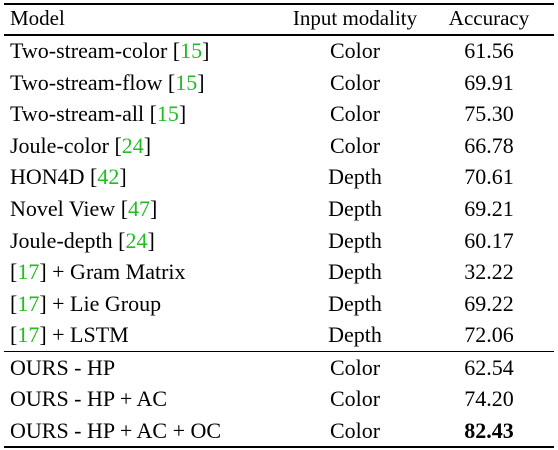 The width and height of the screenshot is (558, 450). What do you see at coordinates (110, 50) in the screenshot?
I see `model-cell: Two-stream-color [15]` at bounding box center [110, 50].